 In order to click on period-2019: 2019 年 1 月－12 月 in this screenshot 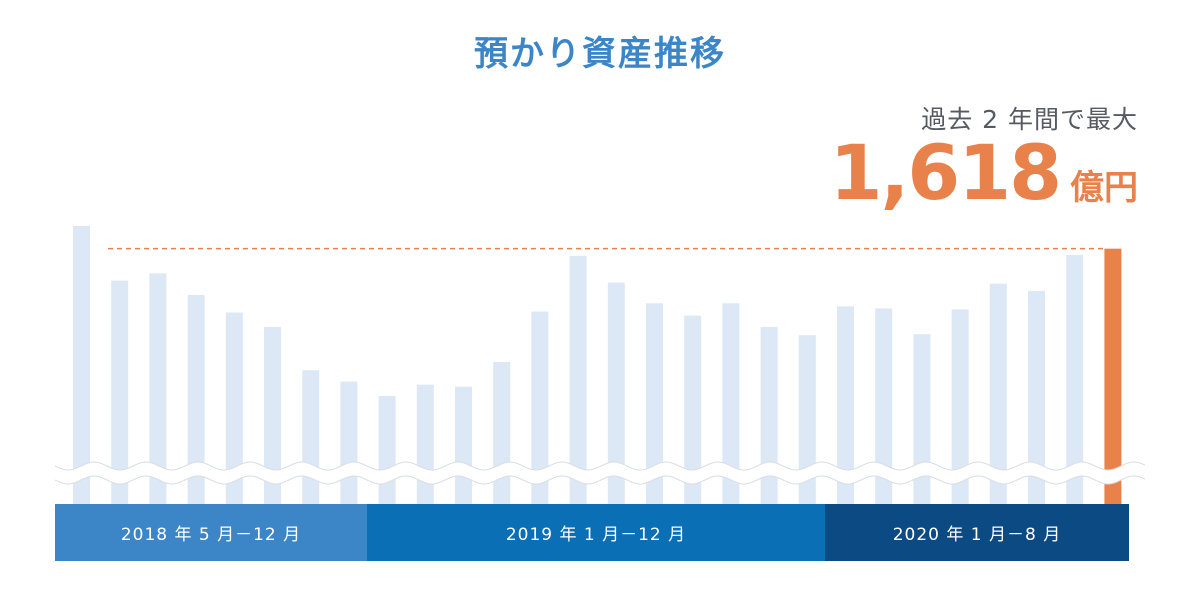, I will do `click(596, 532)`.